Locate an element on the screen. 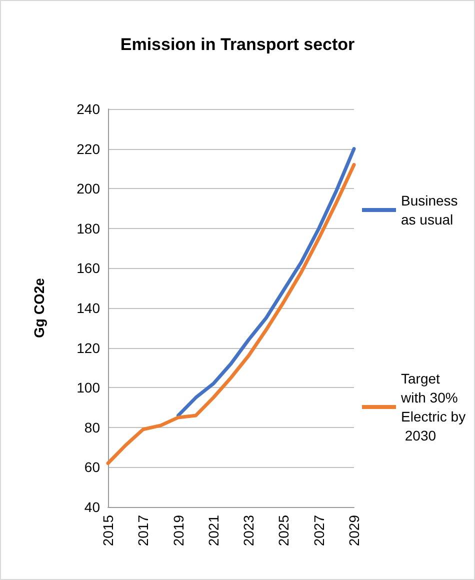 The height and width of the screenshot is (580, 475). y-tick-label: 240 is located at coordinates (88, 109).